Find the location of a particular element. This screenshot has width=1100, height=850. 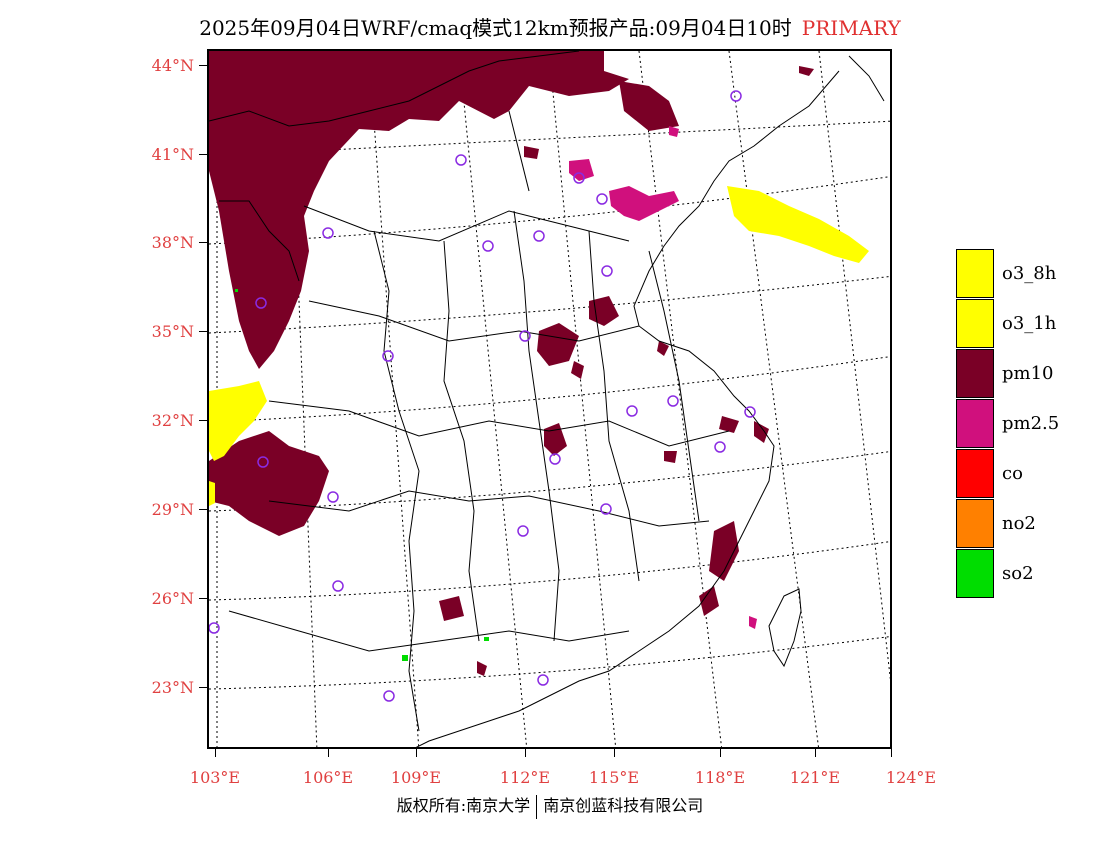

lat-label-29: 29°N is located at coordinates (172, 509).